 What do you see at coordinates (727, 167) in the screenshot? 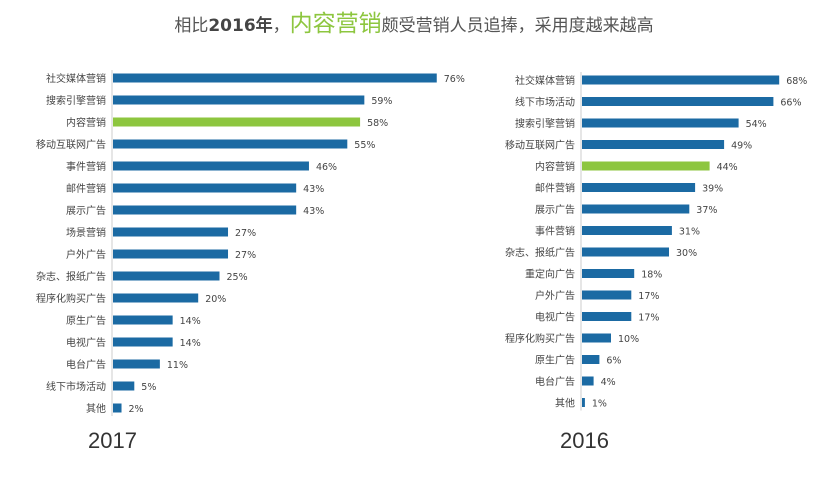
I see `data-label: 44%` at bounding box center [727, 167].